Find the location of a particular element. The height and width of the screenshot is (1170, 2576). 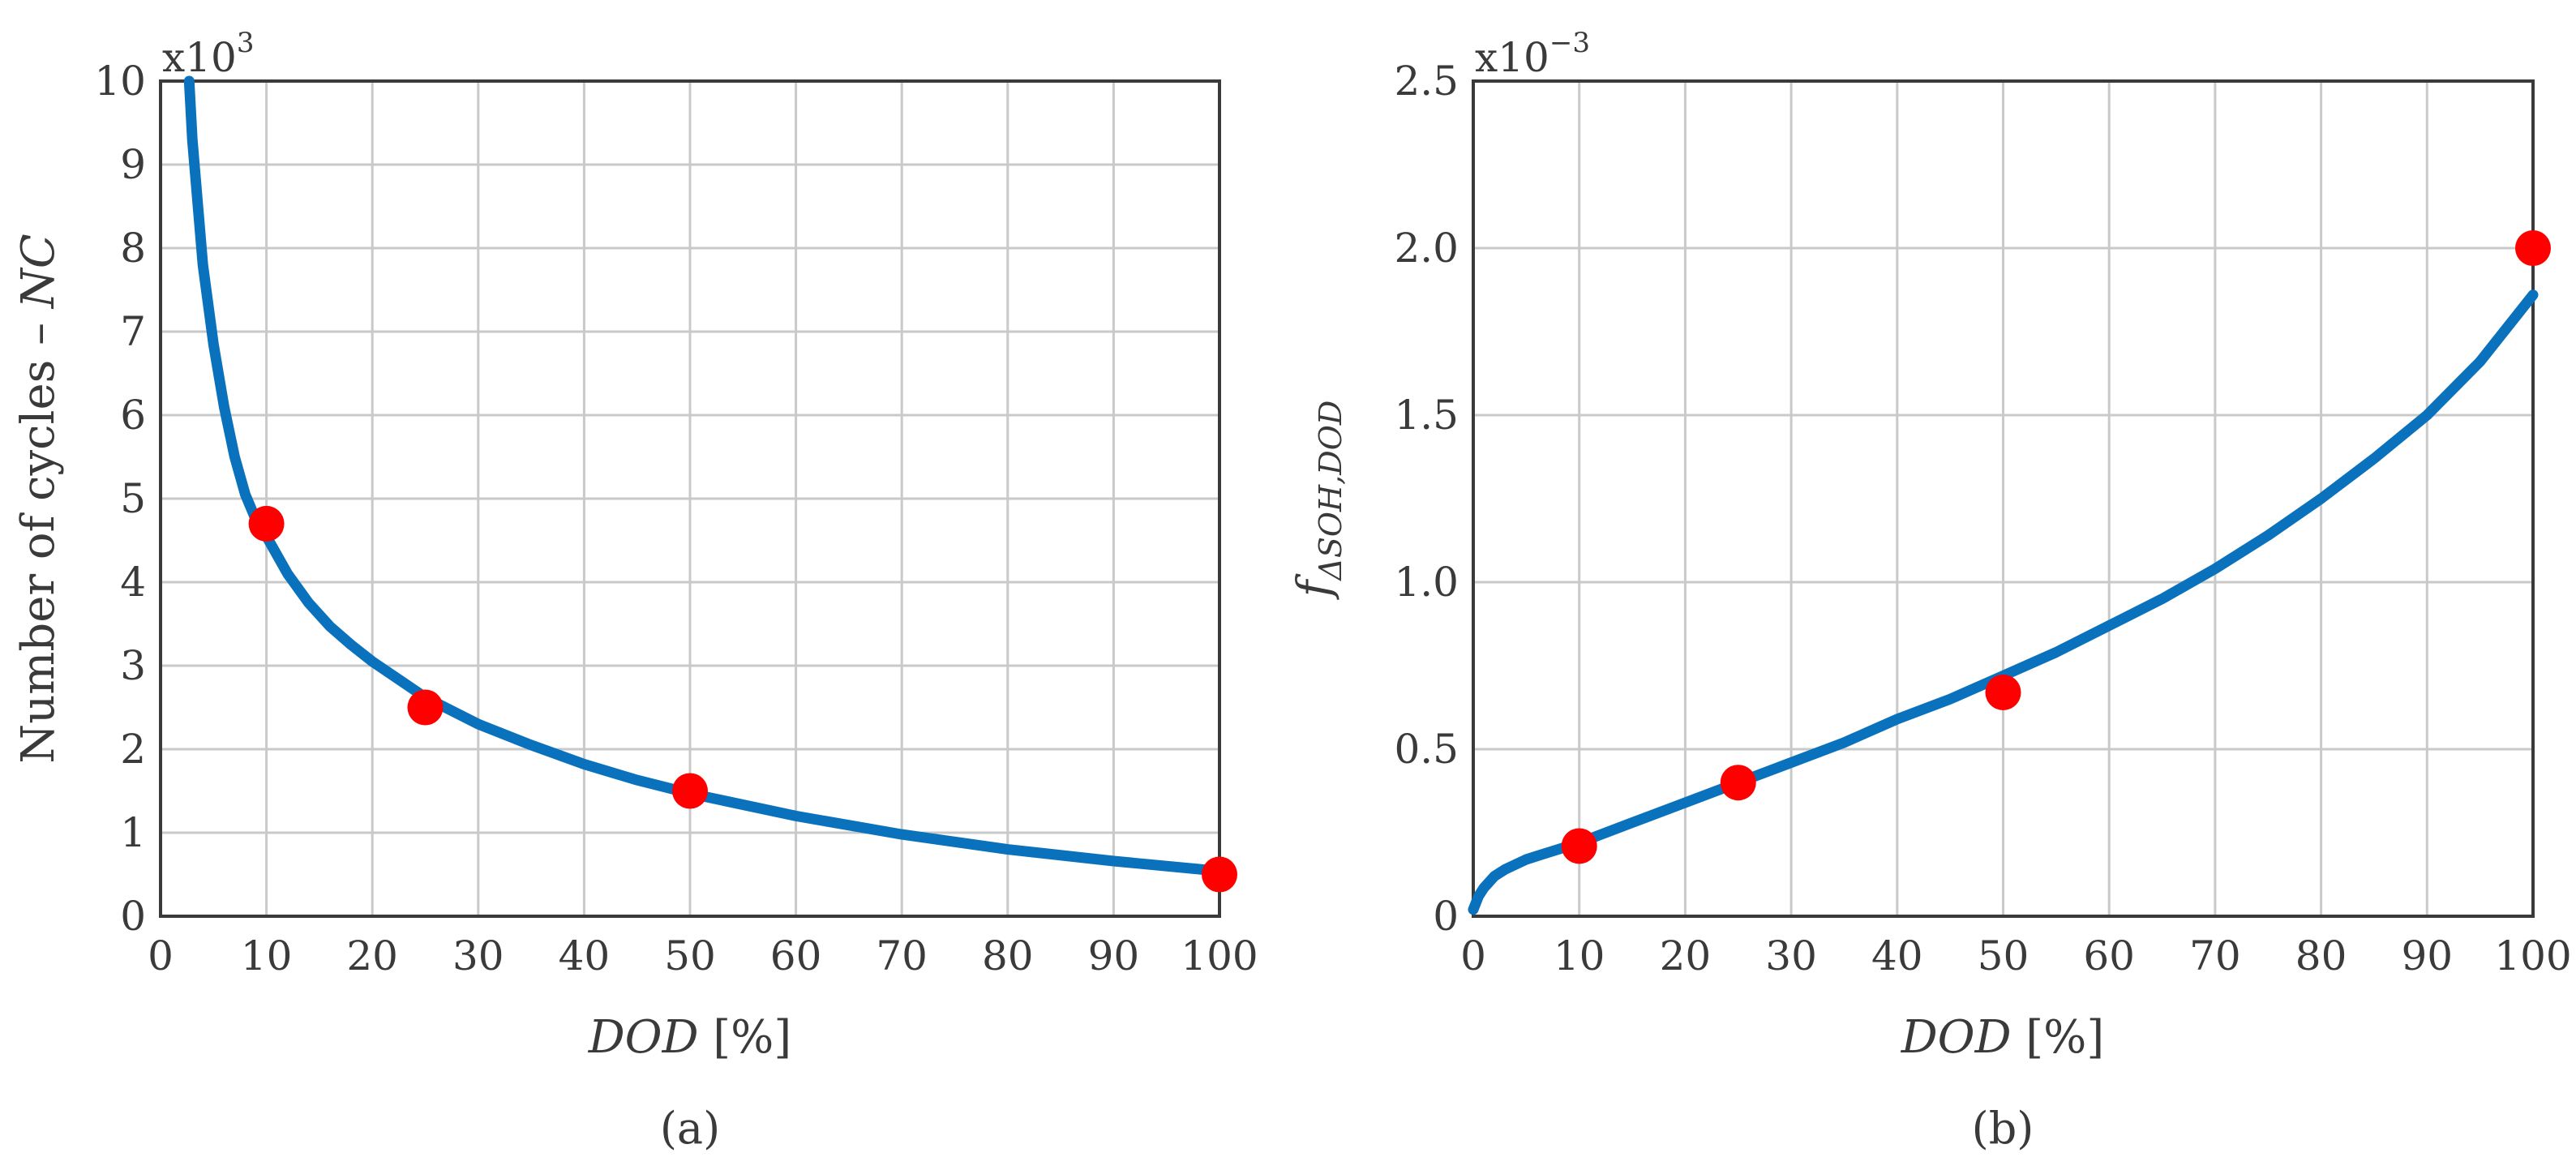

panel-label-b: (b) is located at coordinates (2003, 1129).